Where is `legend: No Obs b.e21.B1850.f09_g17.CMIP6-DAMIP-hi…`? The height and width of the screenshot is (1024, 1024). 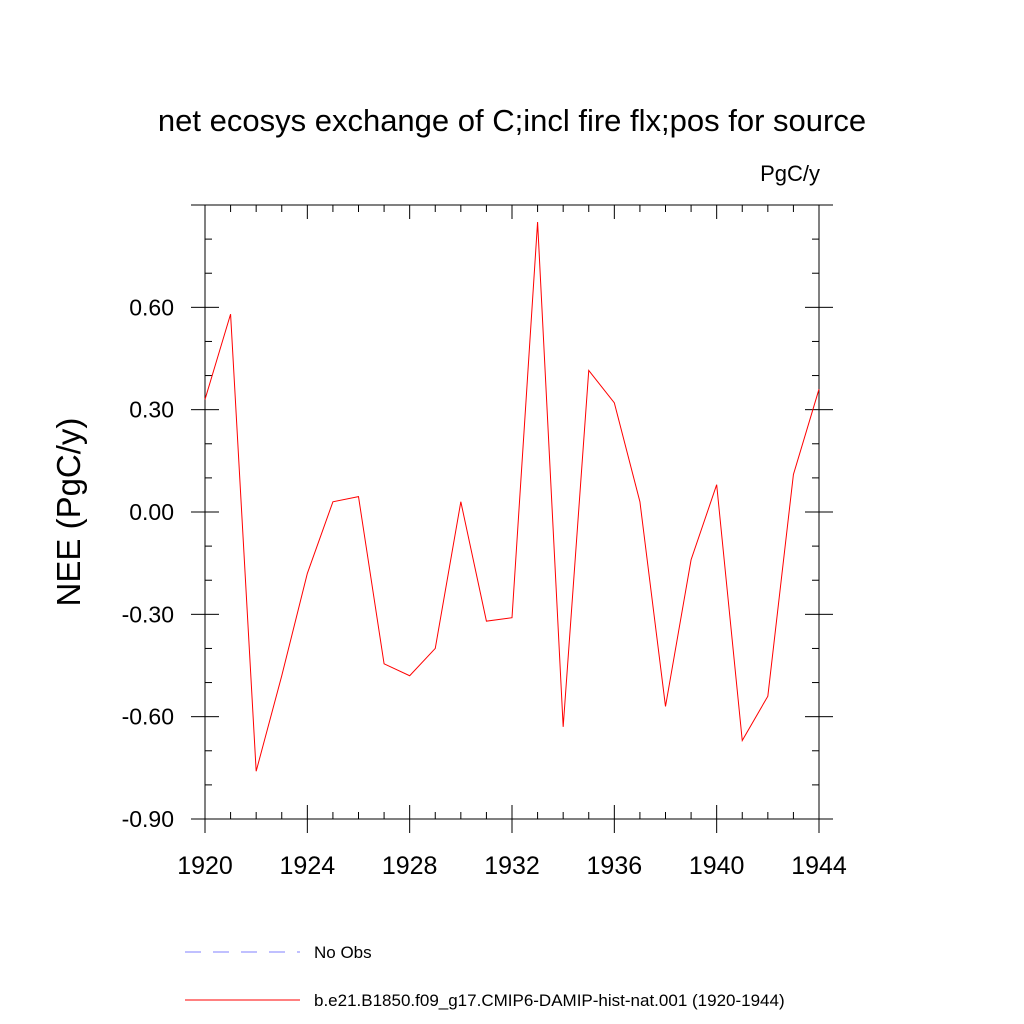 legend: No Obs b.e21.B1850.f09_g17.CMIP6-DAMIP-hi… is located at coordinates (485, 976).